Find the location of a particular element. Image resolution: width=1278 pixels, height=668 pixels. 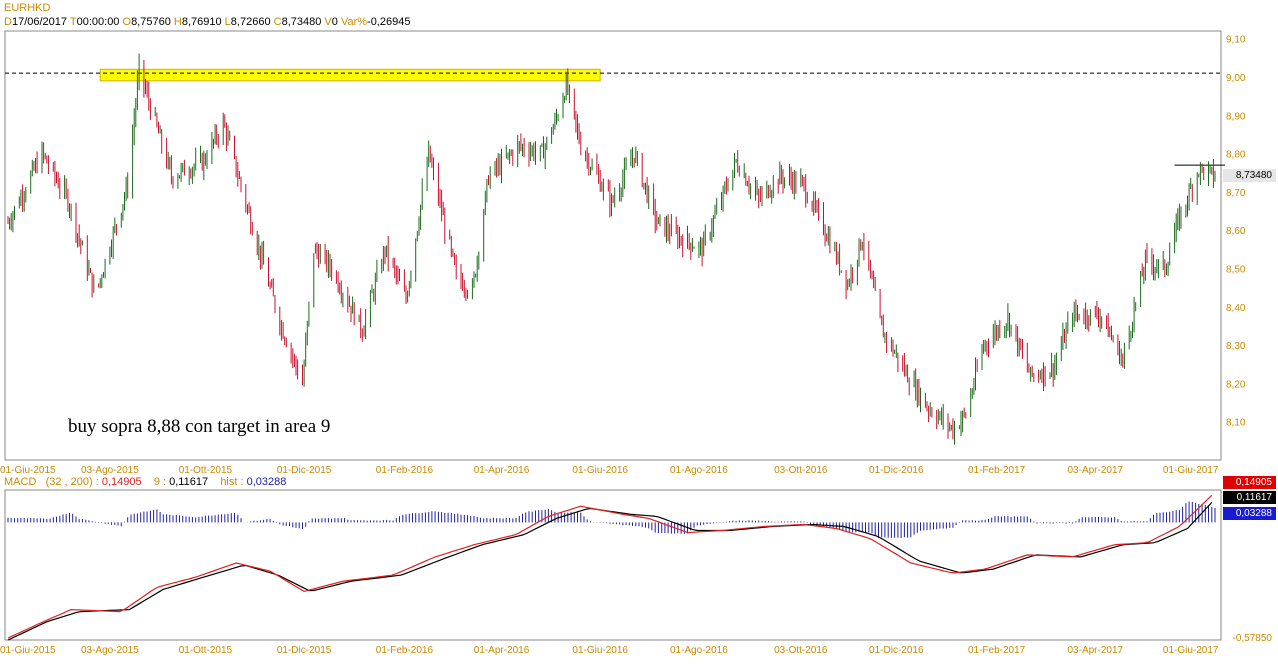

y-tick-label: 8,60 is located at coordinates (1236, 231).